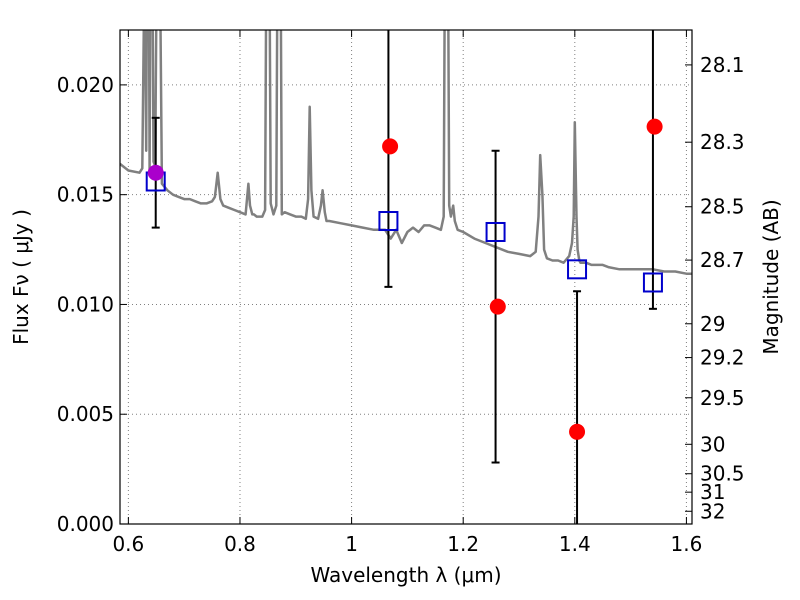 This screenshot has width=800, height=600. Describe the element at coordinates (85, 195) in the screenshot. I see `y-tick-label: 0.015` at that location.